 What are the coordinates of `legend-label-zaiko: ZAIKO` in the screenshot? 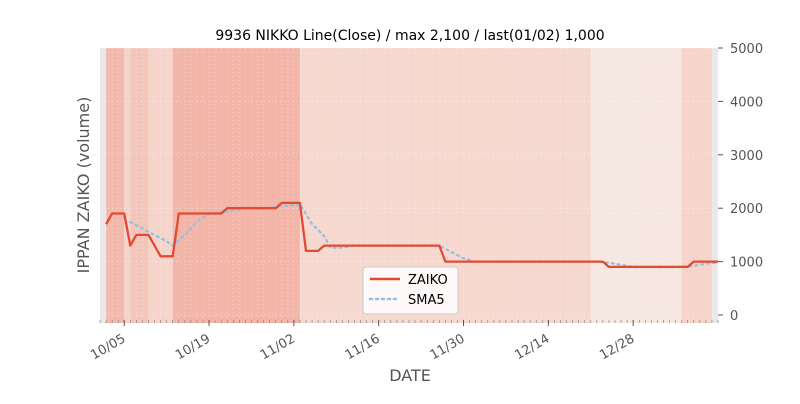 It's located at (428, 280).